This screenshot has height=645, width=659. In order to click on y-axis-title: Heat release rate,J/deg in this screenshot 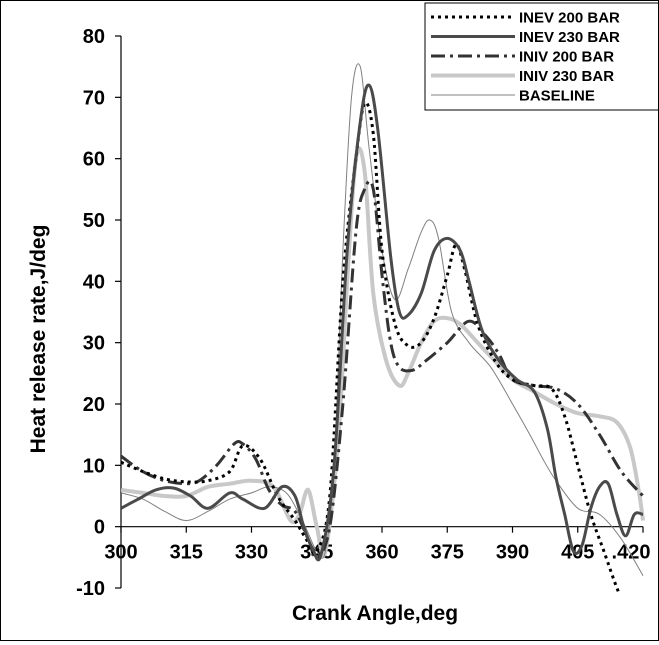, I will do `click(38, 339)`.